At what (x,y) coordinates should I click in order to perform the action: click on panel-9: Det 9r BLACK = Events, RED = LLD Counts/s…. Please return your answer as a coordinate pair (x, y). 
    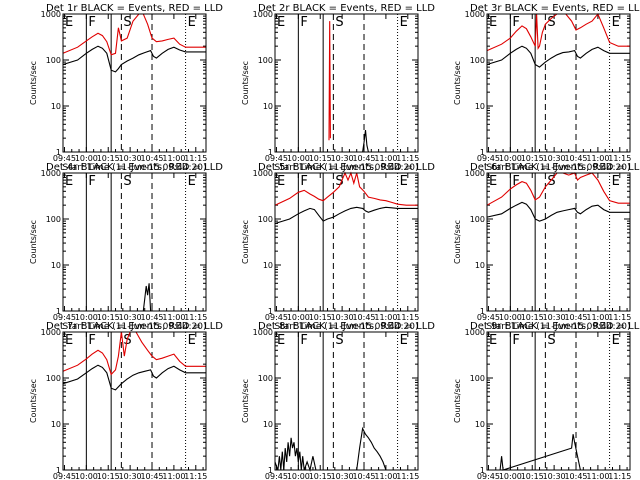
    Looking at the image, I should click on (546, 400).